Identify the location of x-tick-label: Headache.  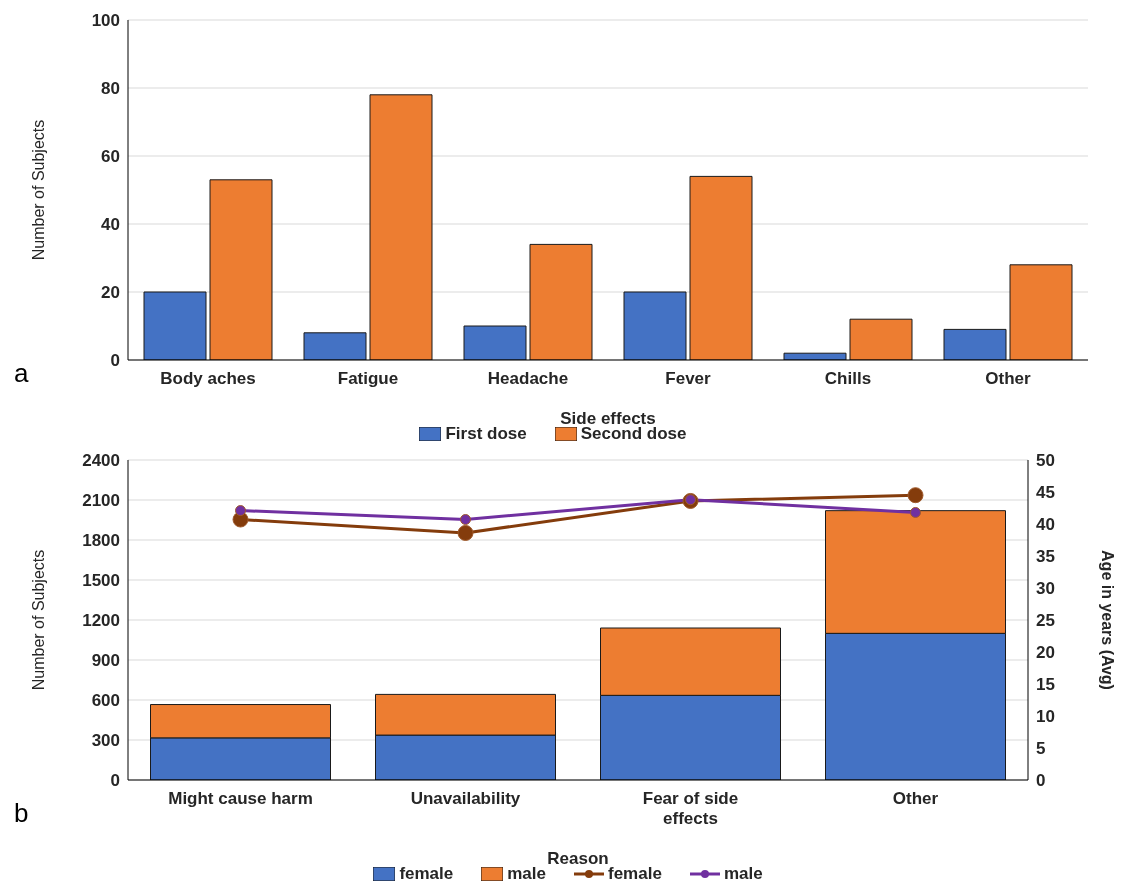
(528, 378).